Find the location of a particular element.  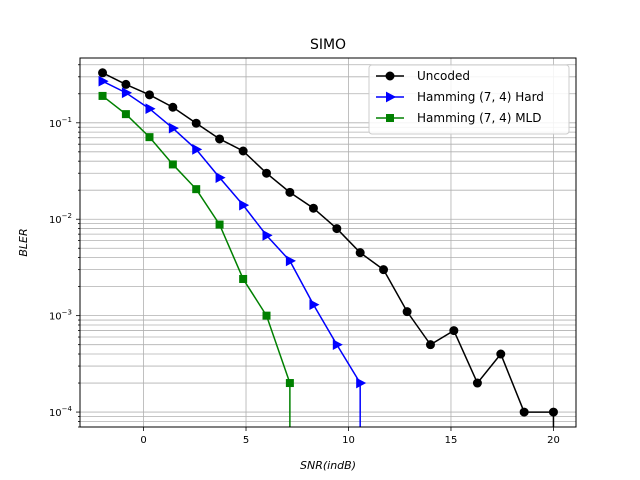

legend-label: Hamming (7, 4) MLD is located at coordinates (479, 118).